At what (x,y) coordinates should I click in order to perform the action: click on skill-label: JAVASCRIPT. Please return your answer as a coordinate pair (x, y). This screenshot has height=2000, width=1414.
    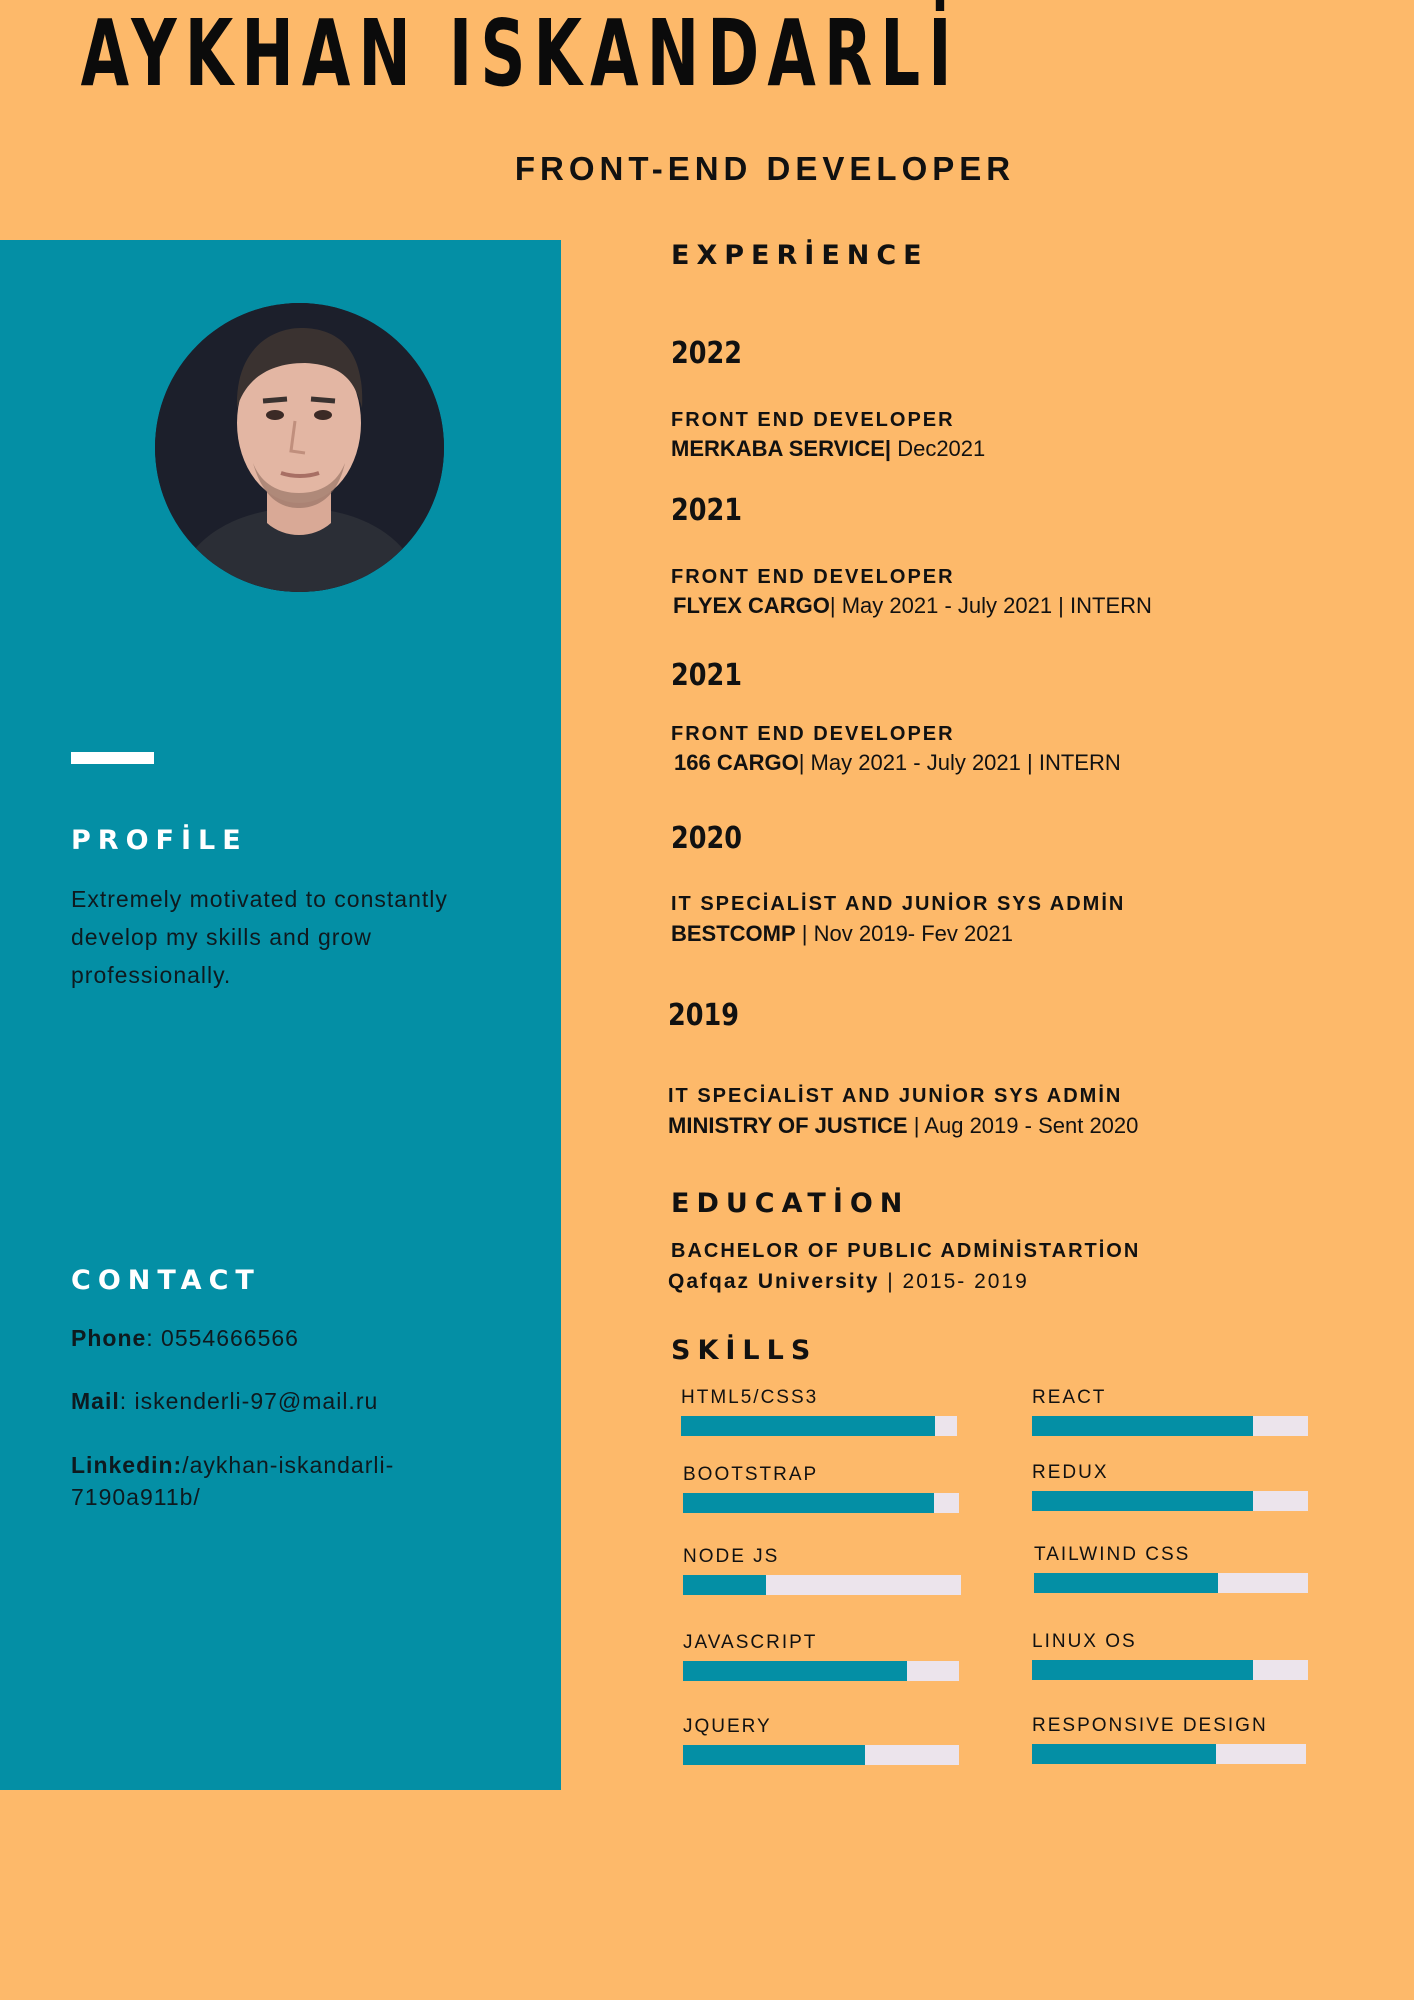
    Looking at the image, I should click on (750, 1642).